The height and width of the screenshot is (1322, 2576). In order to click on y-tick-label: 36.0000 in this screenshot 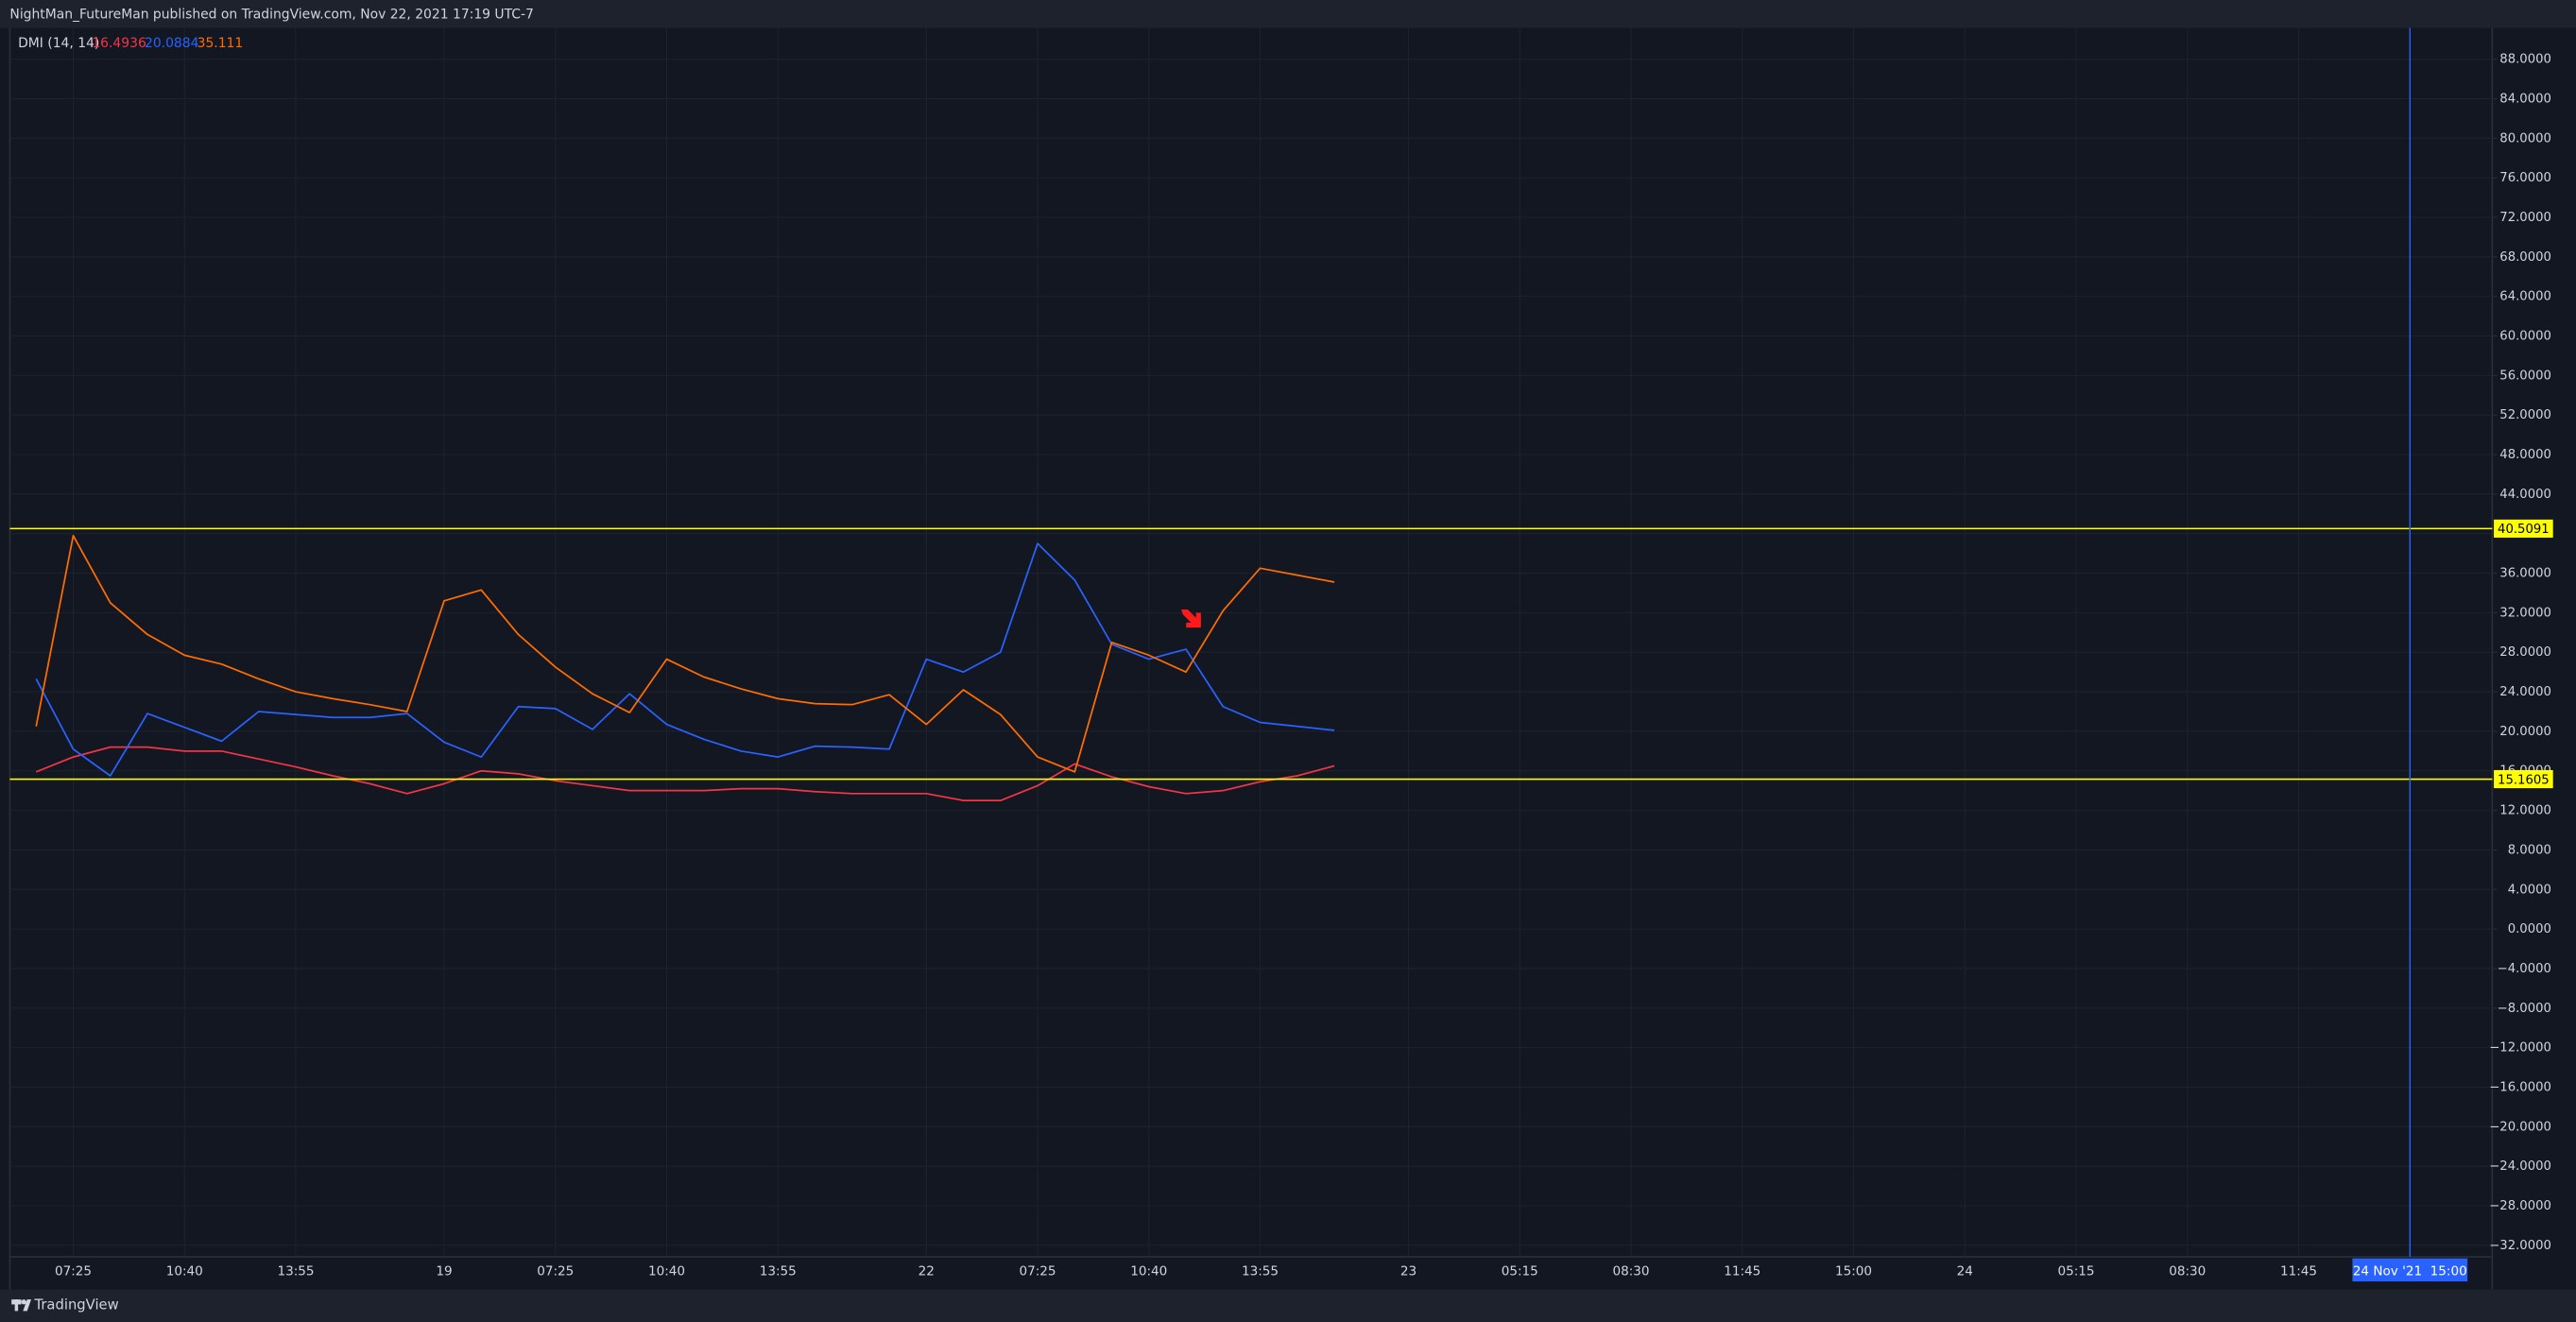, I will do `click(2525, 574)`.